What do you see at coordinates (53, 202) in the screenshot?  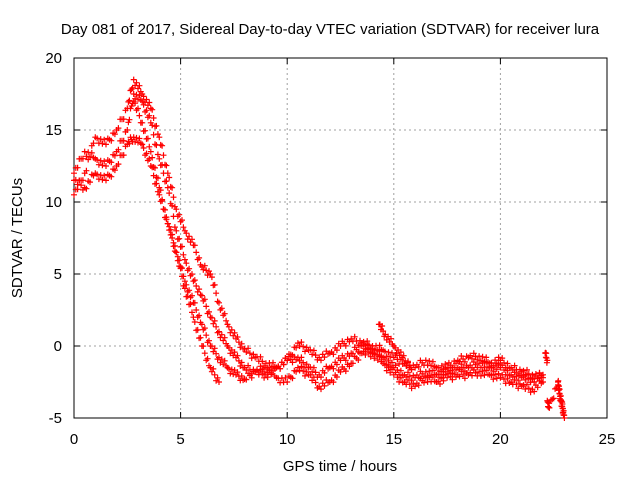 I see `y-tick-label: 10` at bounding box center [53, 202].